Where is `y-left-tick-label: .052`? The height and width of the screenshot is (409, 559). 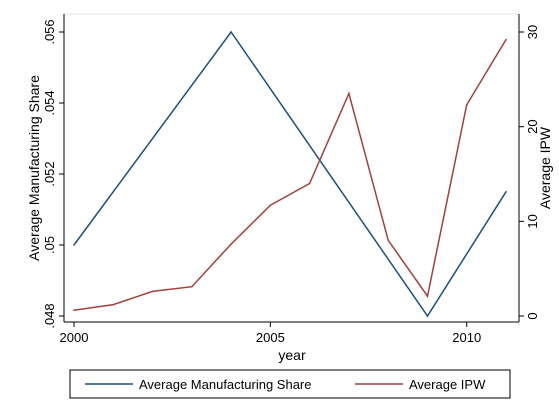 y-left-tick-label: .052 is located at coordinates (49, 173).